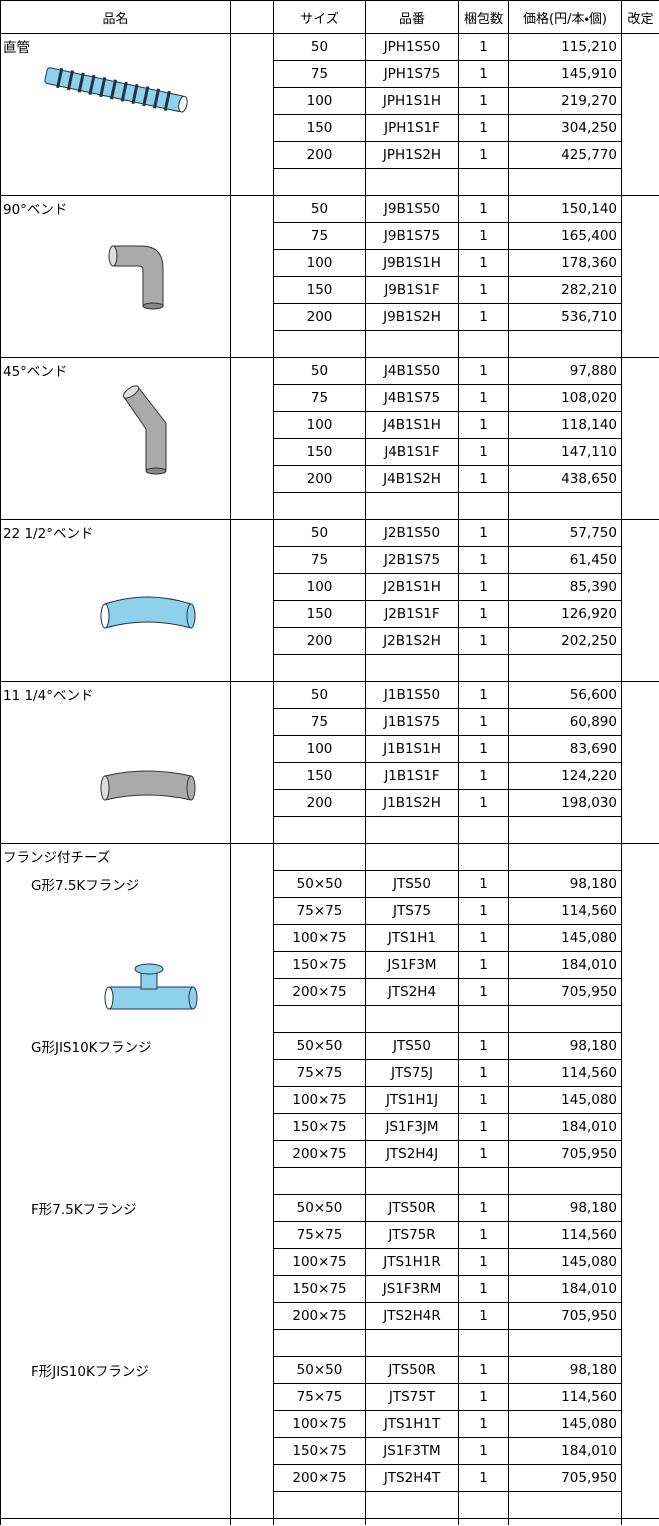 This screenshot has height=1526, width=659. I want to click on row: 200×75 JTS2H4J 1 705,950, so click(330, 1154).